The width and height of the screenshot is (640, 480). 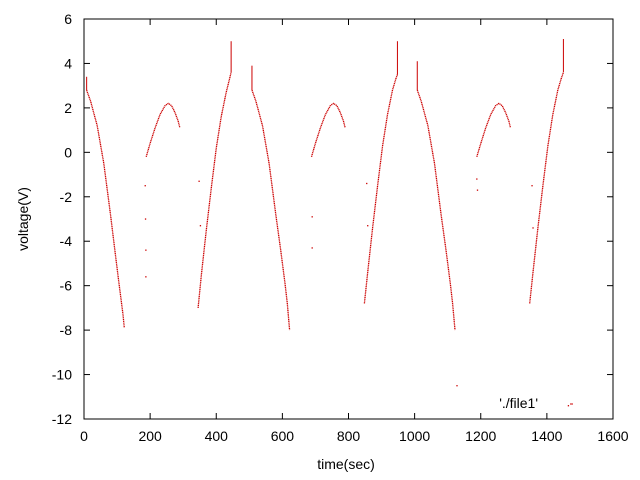 I want to click on y-tick-label: -4, so click(x=66, y=241).